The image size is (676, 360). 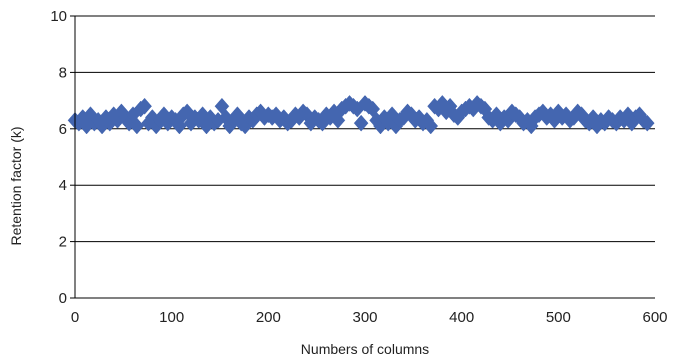 What do you see at coordinates (62, 157) in the screenshot?
I see `y-tick-labels: 0 2 4 6 8 10` at bounding box center [62, 157].